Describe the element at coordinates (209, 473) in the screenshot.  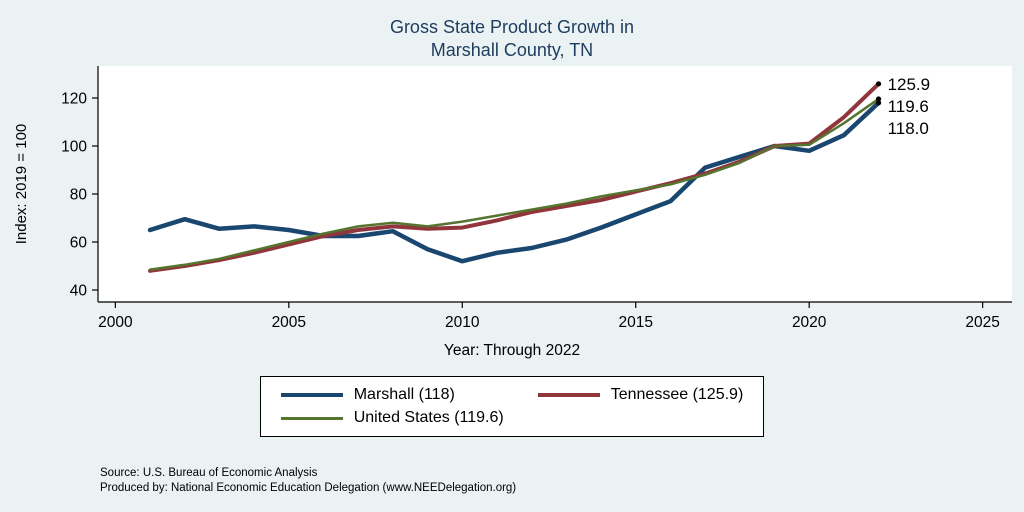
I see `source-line1: Source: U.S. Bureau of Economic Analysis` at that location.